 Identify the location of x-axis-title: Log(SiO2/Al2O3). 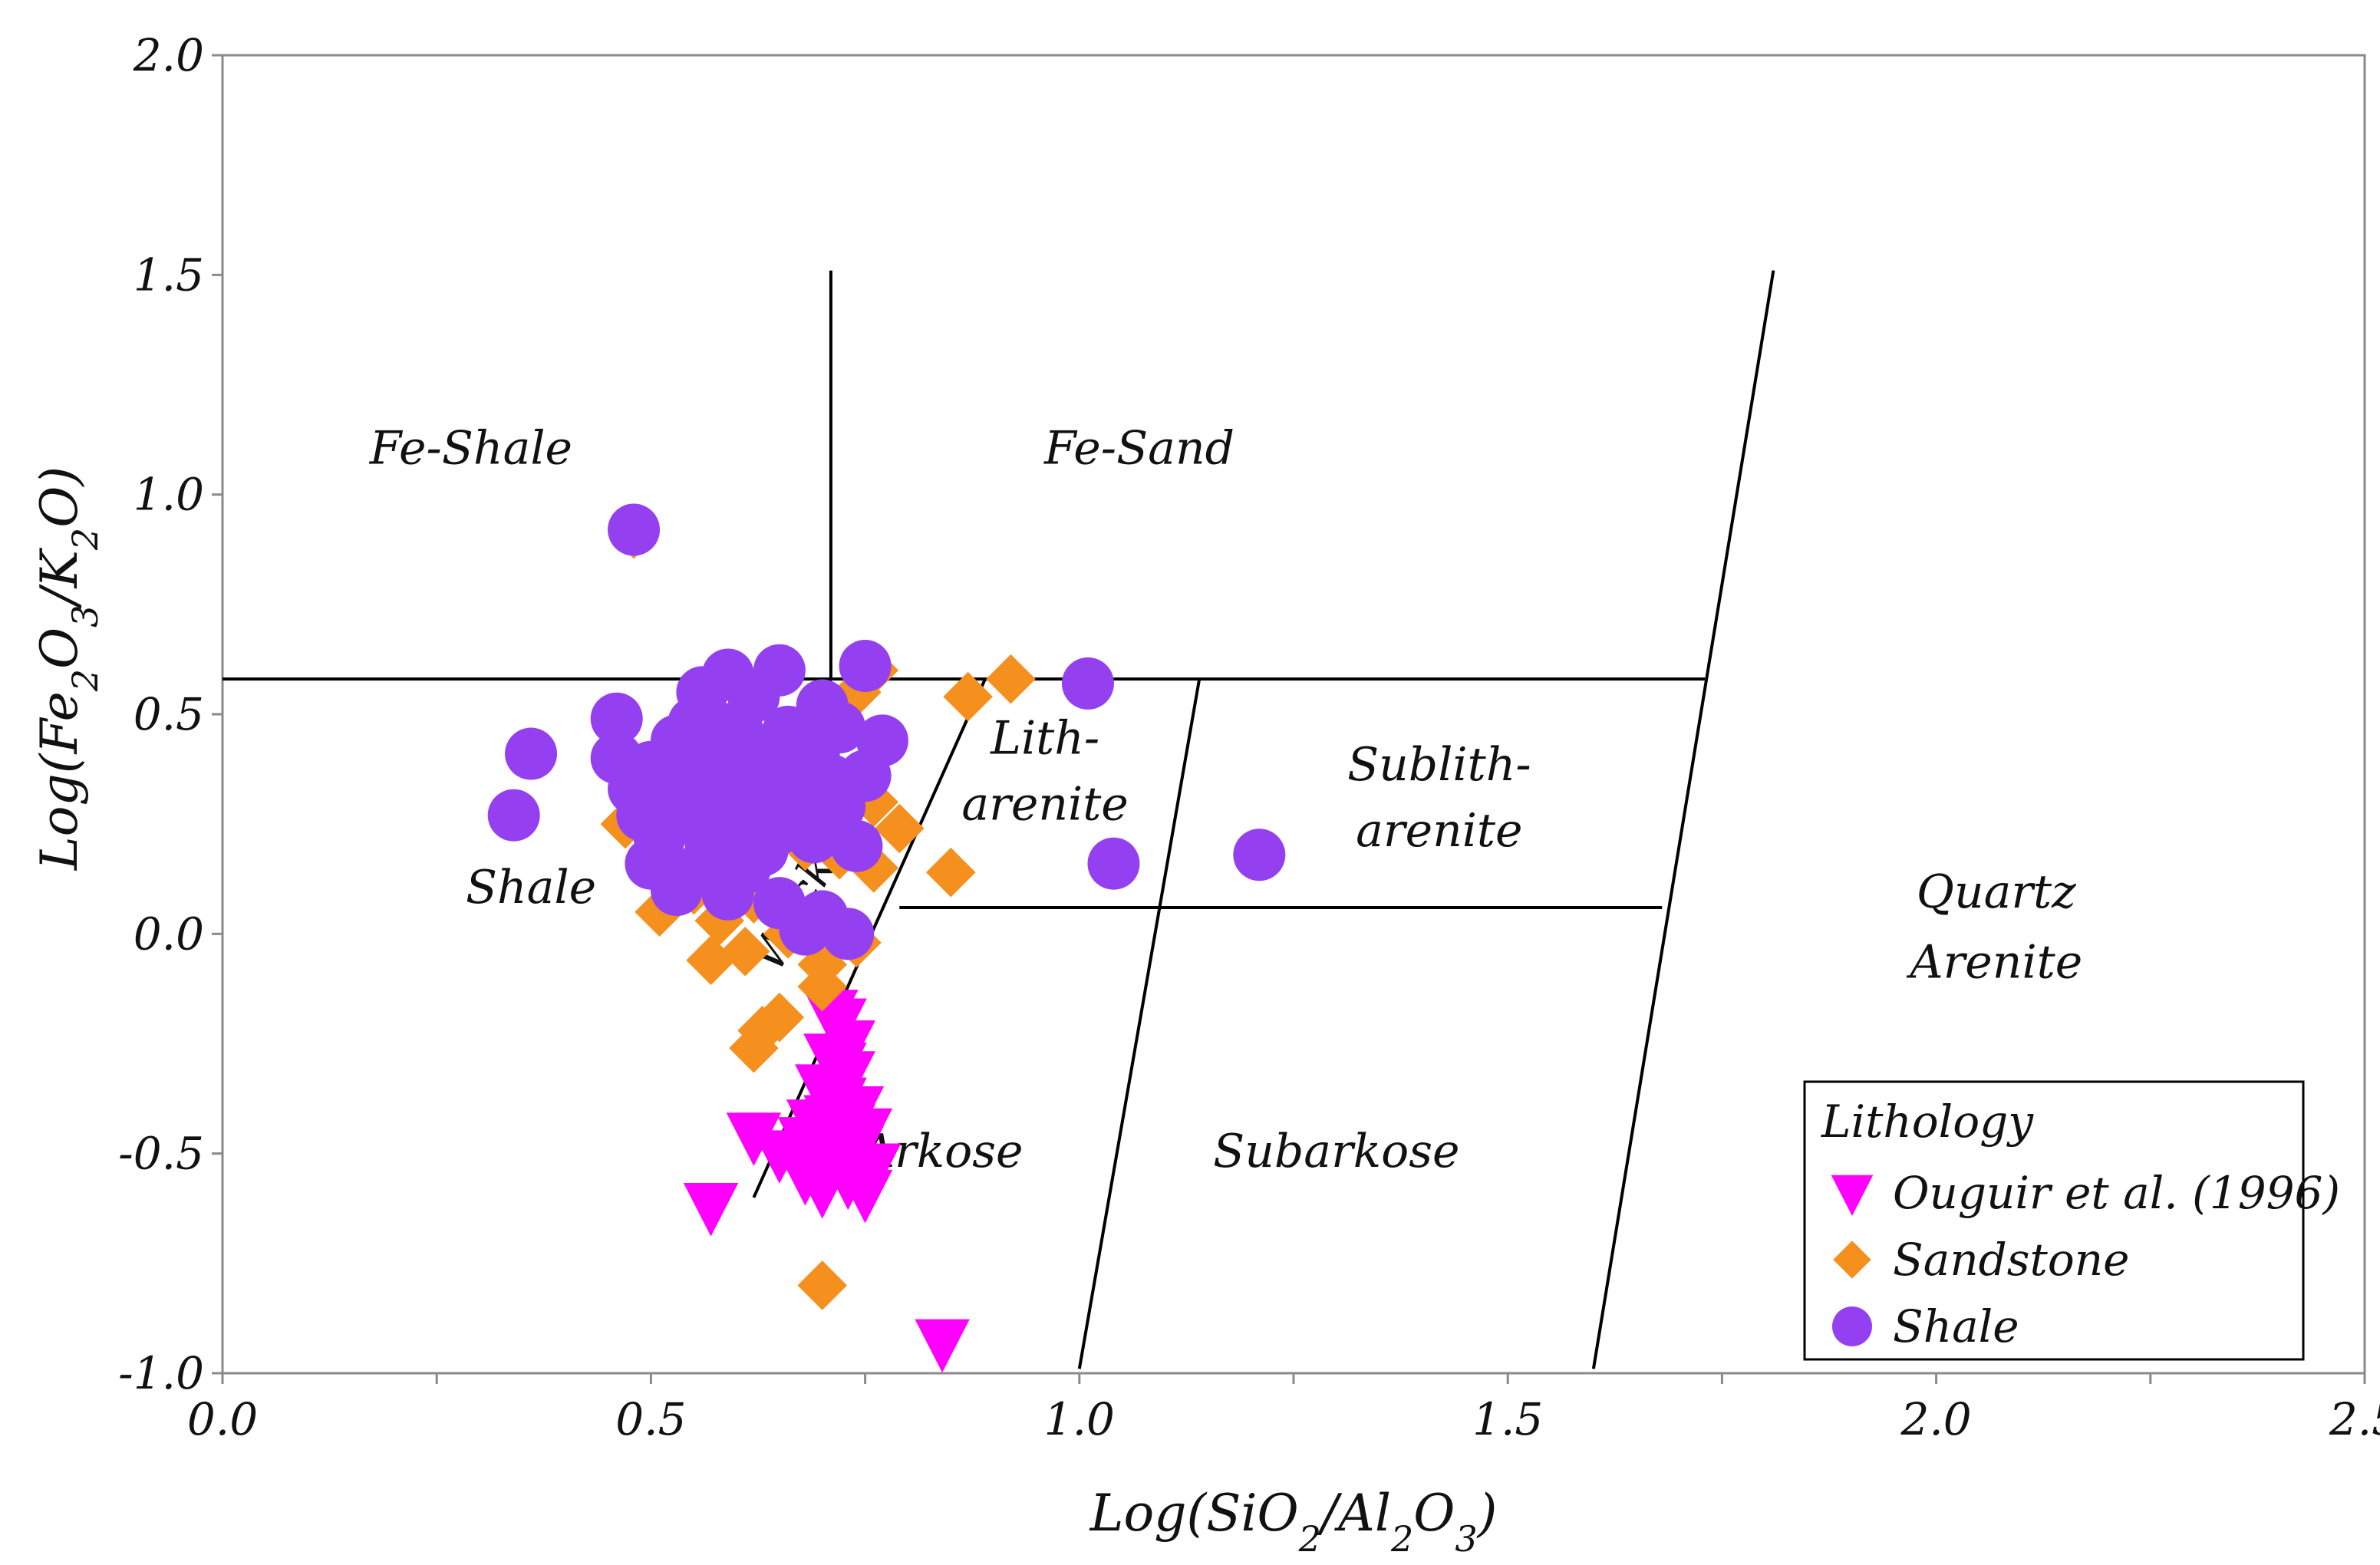
(1293, 1522).